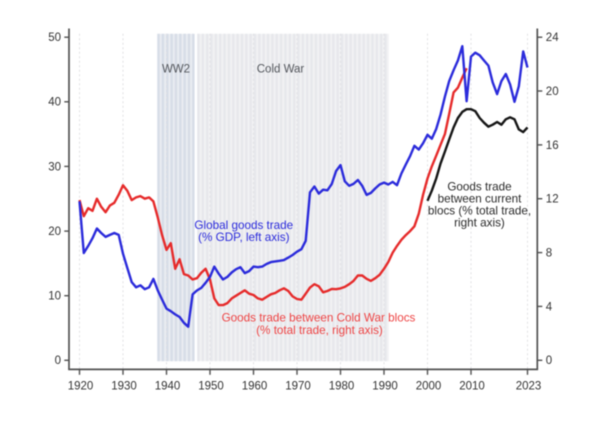 The image size is (600, 427). Describe the element at coordinates (176, 70) in the screenshot. I see `svg-text: WW2` at that location.